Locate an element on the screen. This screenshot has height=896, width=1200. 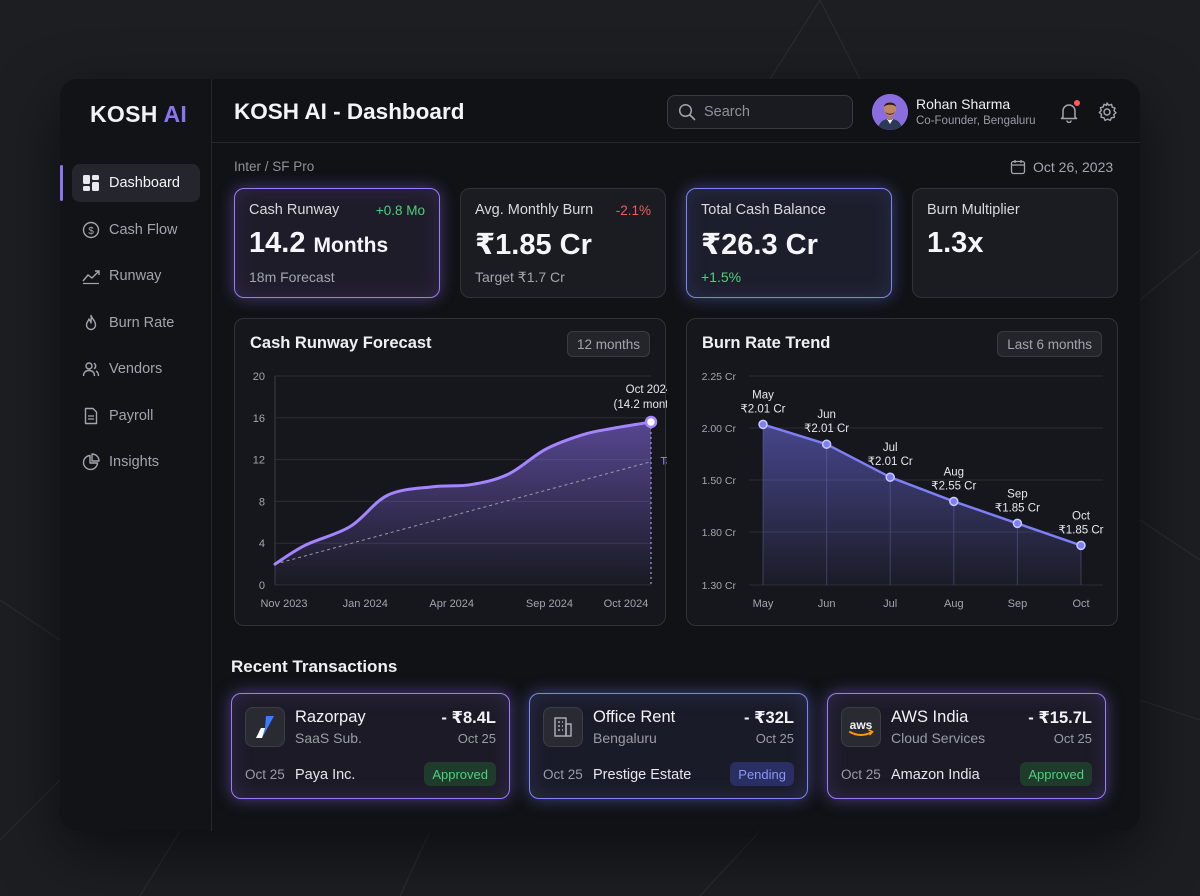
burn-line is located at coordinates (922, 485).